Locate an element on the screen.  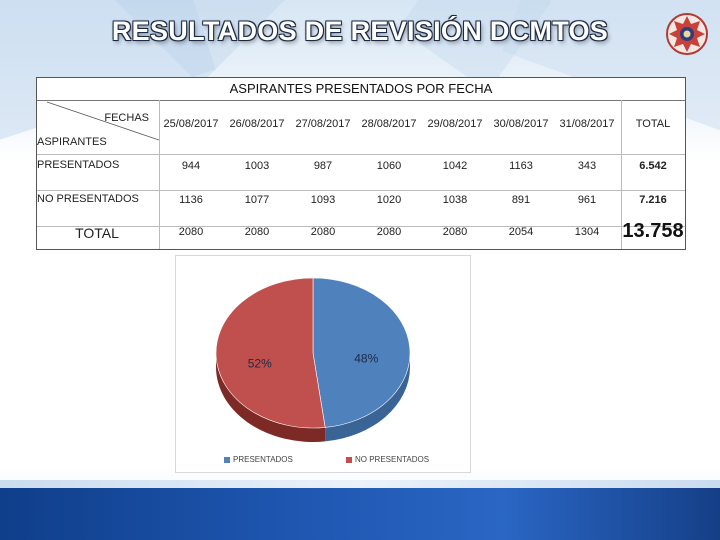
column-header-date: 31/08/2017 is located at coordinates (587, 124).